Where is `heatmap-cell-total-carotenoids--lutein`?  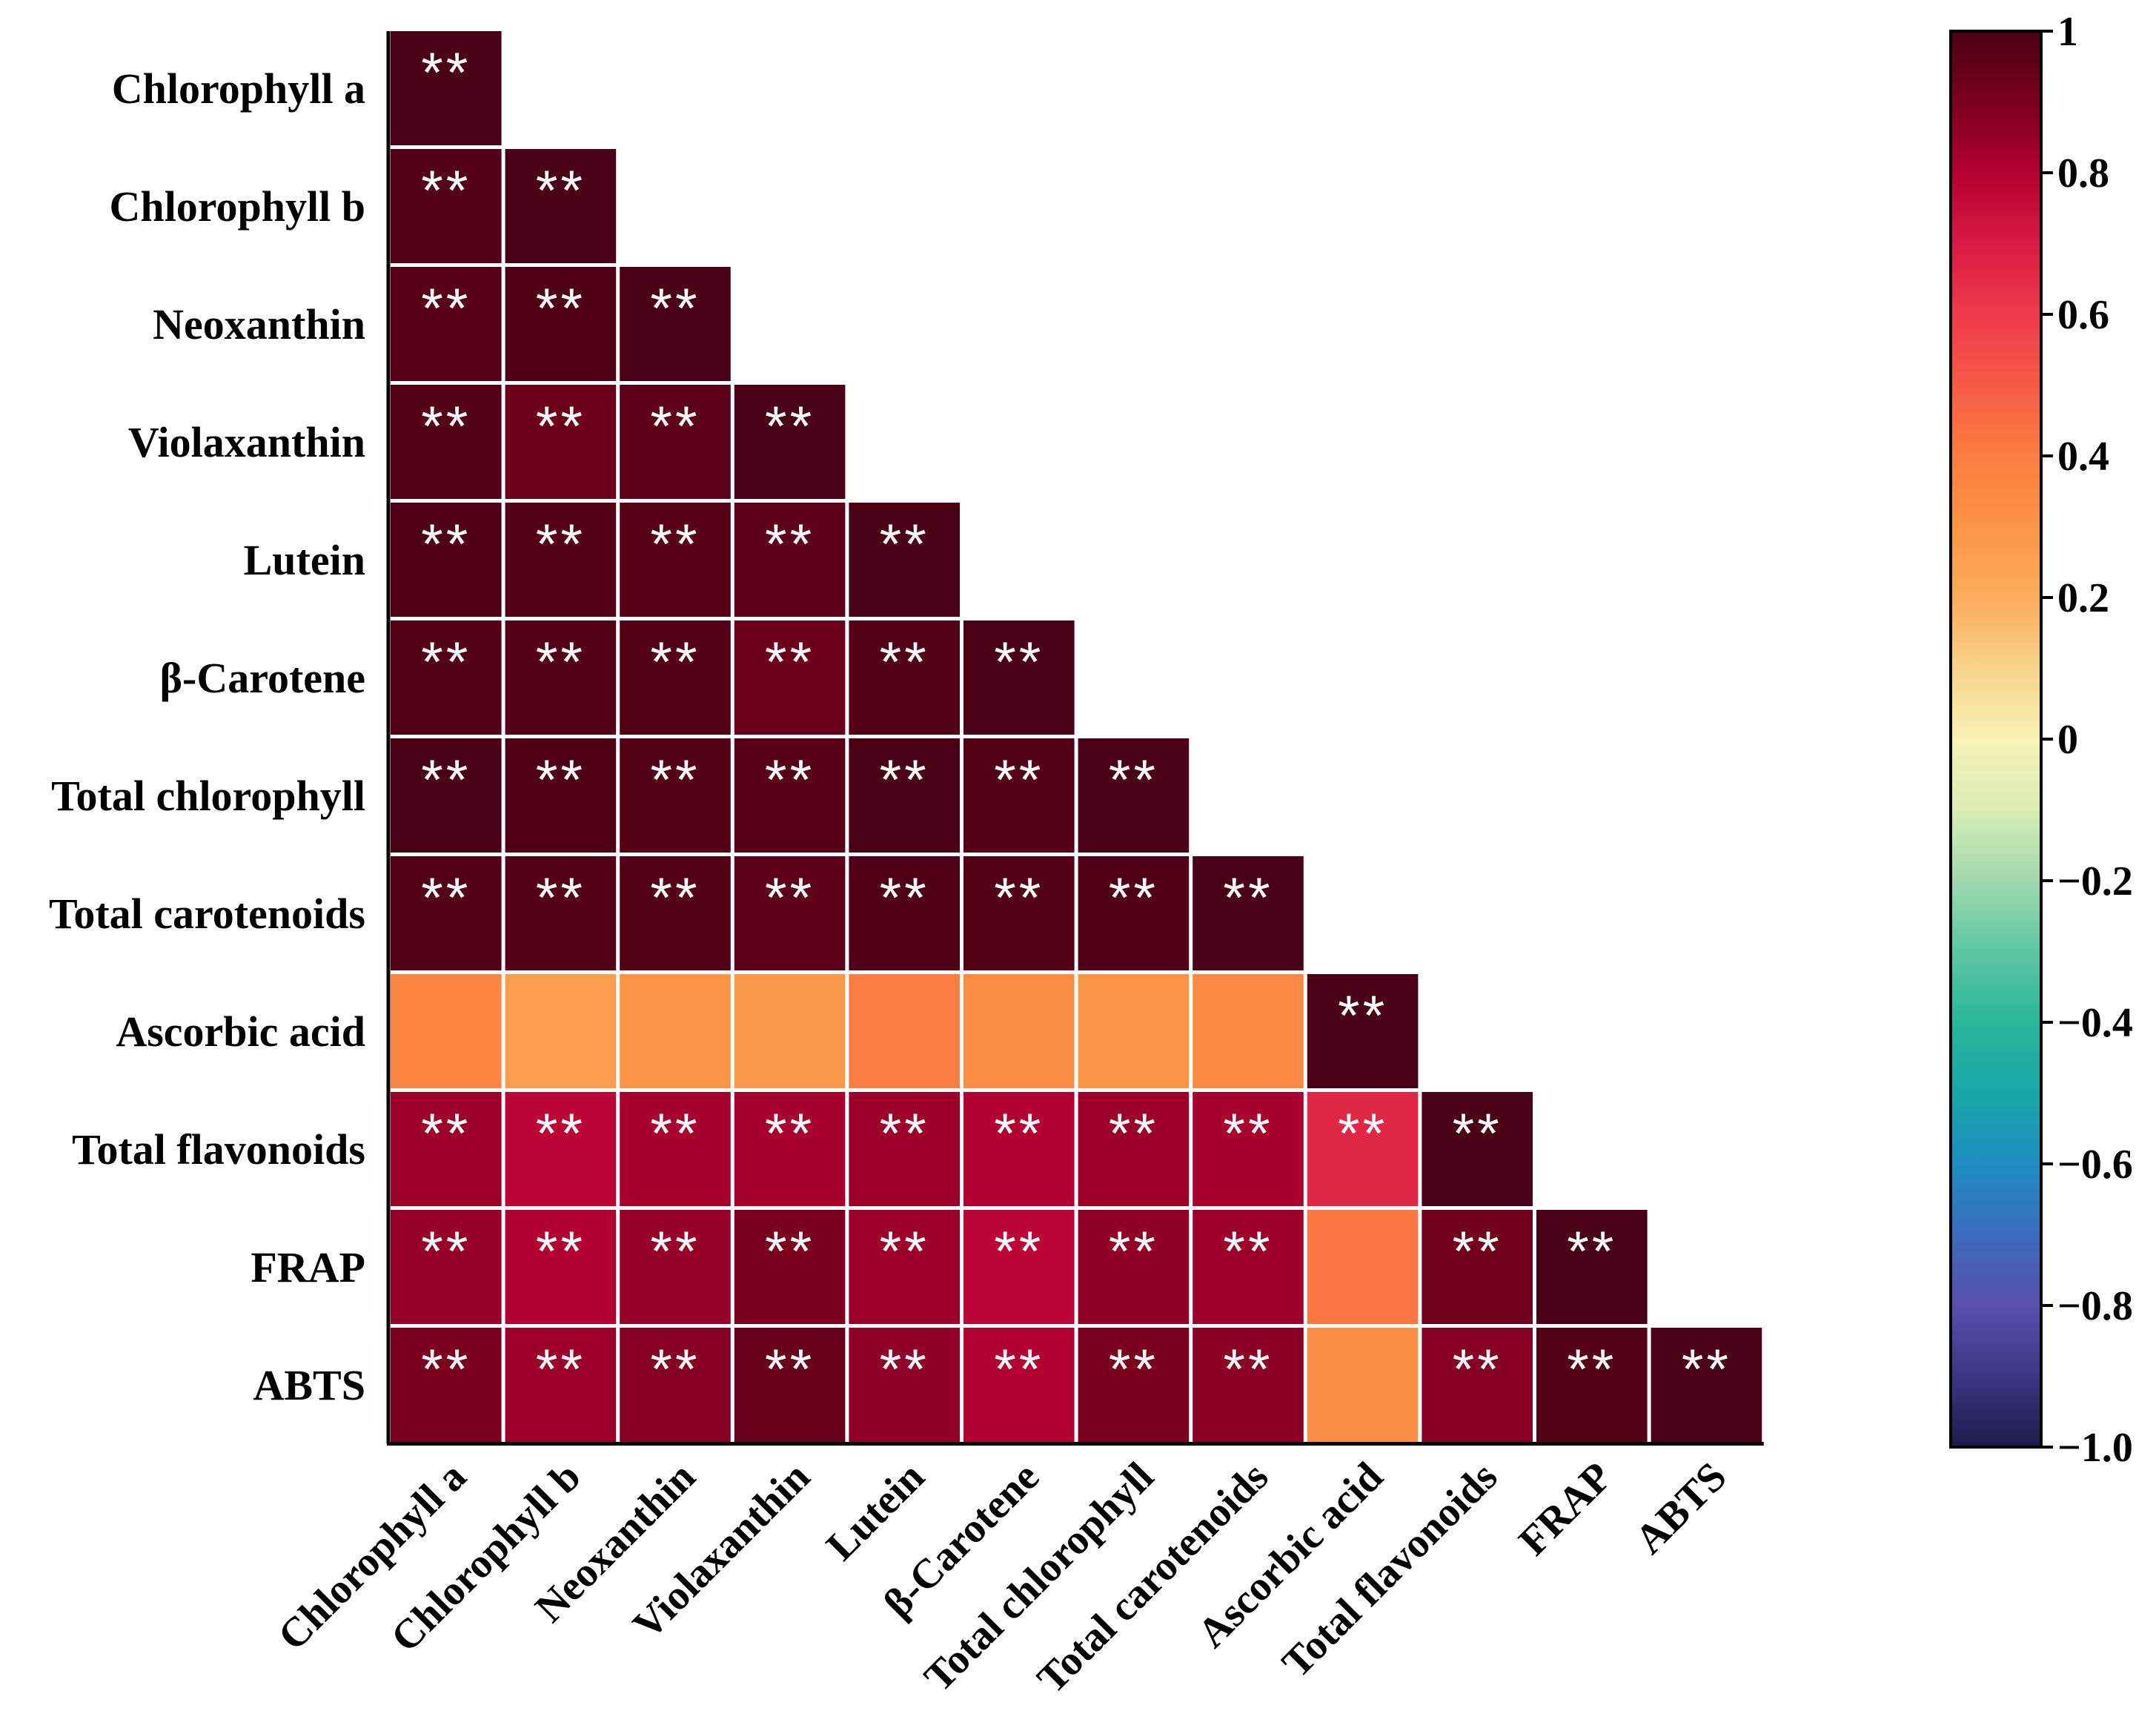
heatmap-cell-total-carotenoids--lutein is located at coordinates (904, 913).